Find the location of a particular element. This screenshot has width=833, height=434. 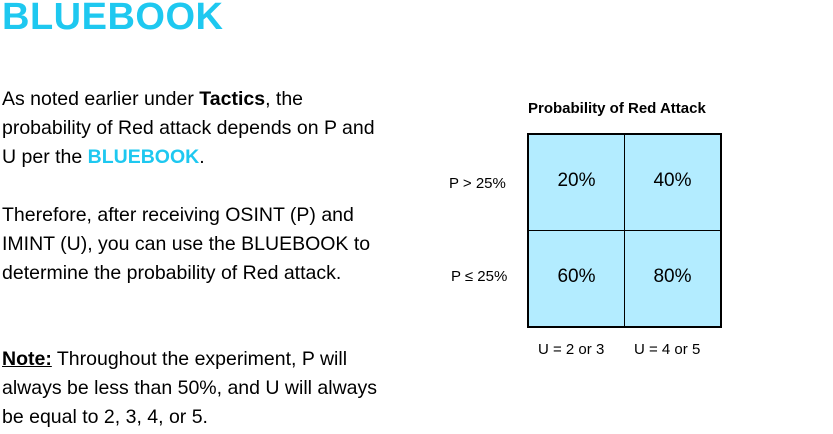

paragraph-text: . is located at coordinates (202, 157).